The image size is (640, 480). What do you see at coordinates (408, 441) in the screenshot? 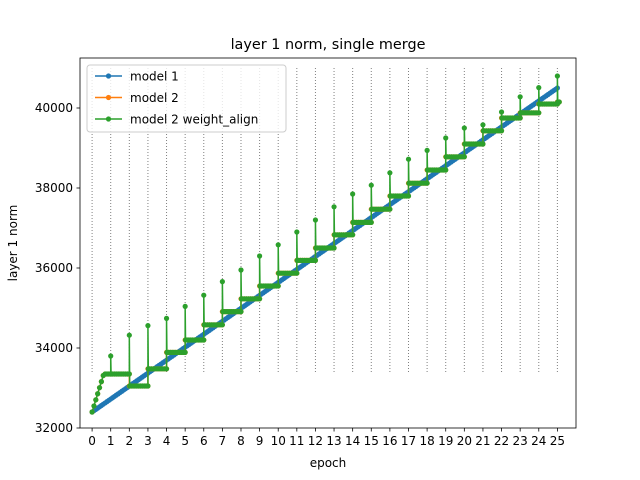
I see `x-tick-label: 17` at bounding box center [408, 441].